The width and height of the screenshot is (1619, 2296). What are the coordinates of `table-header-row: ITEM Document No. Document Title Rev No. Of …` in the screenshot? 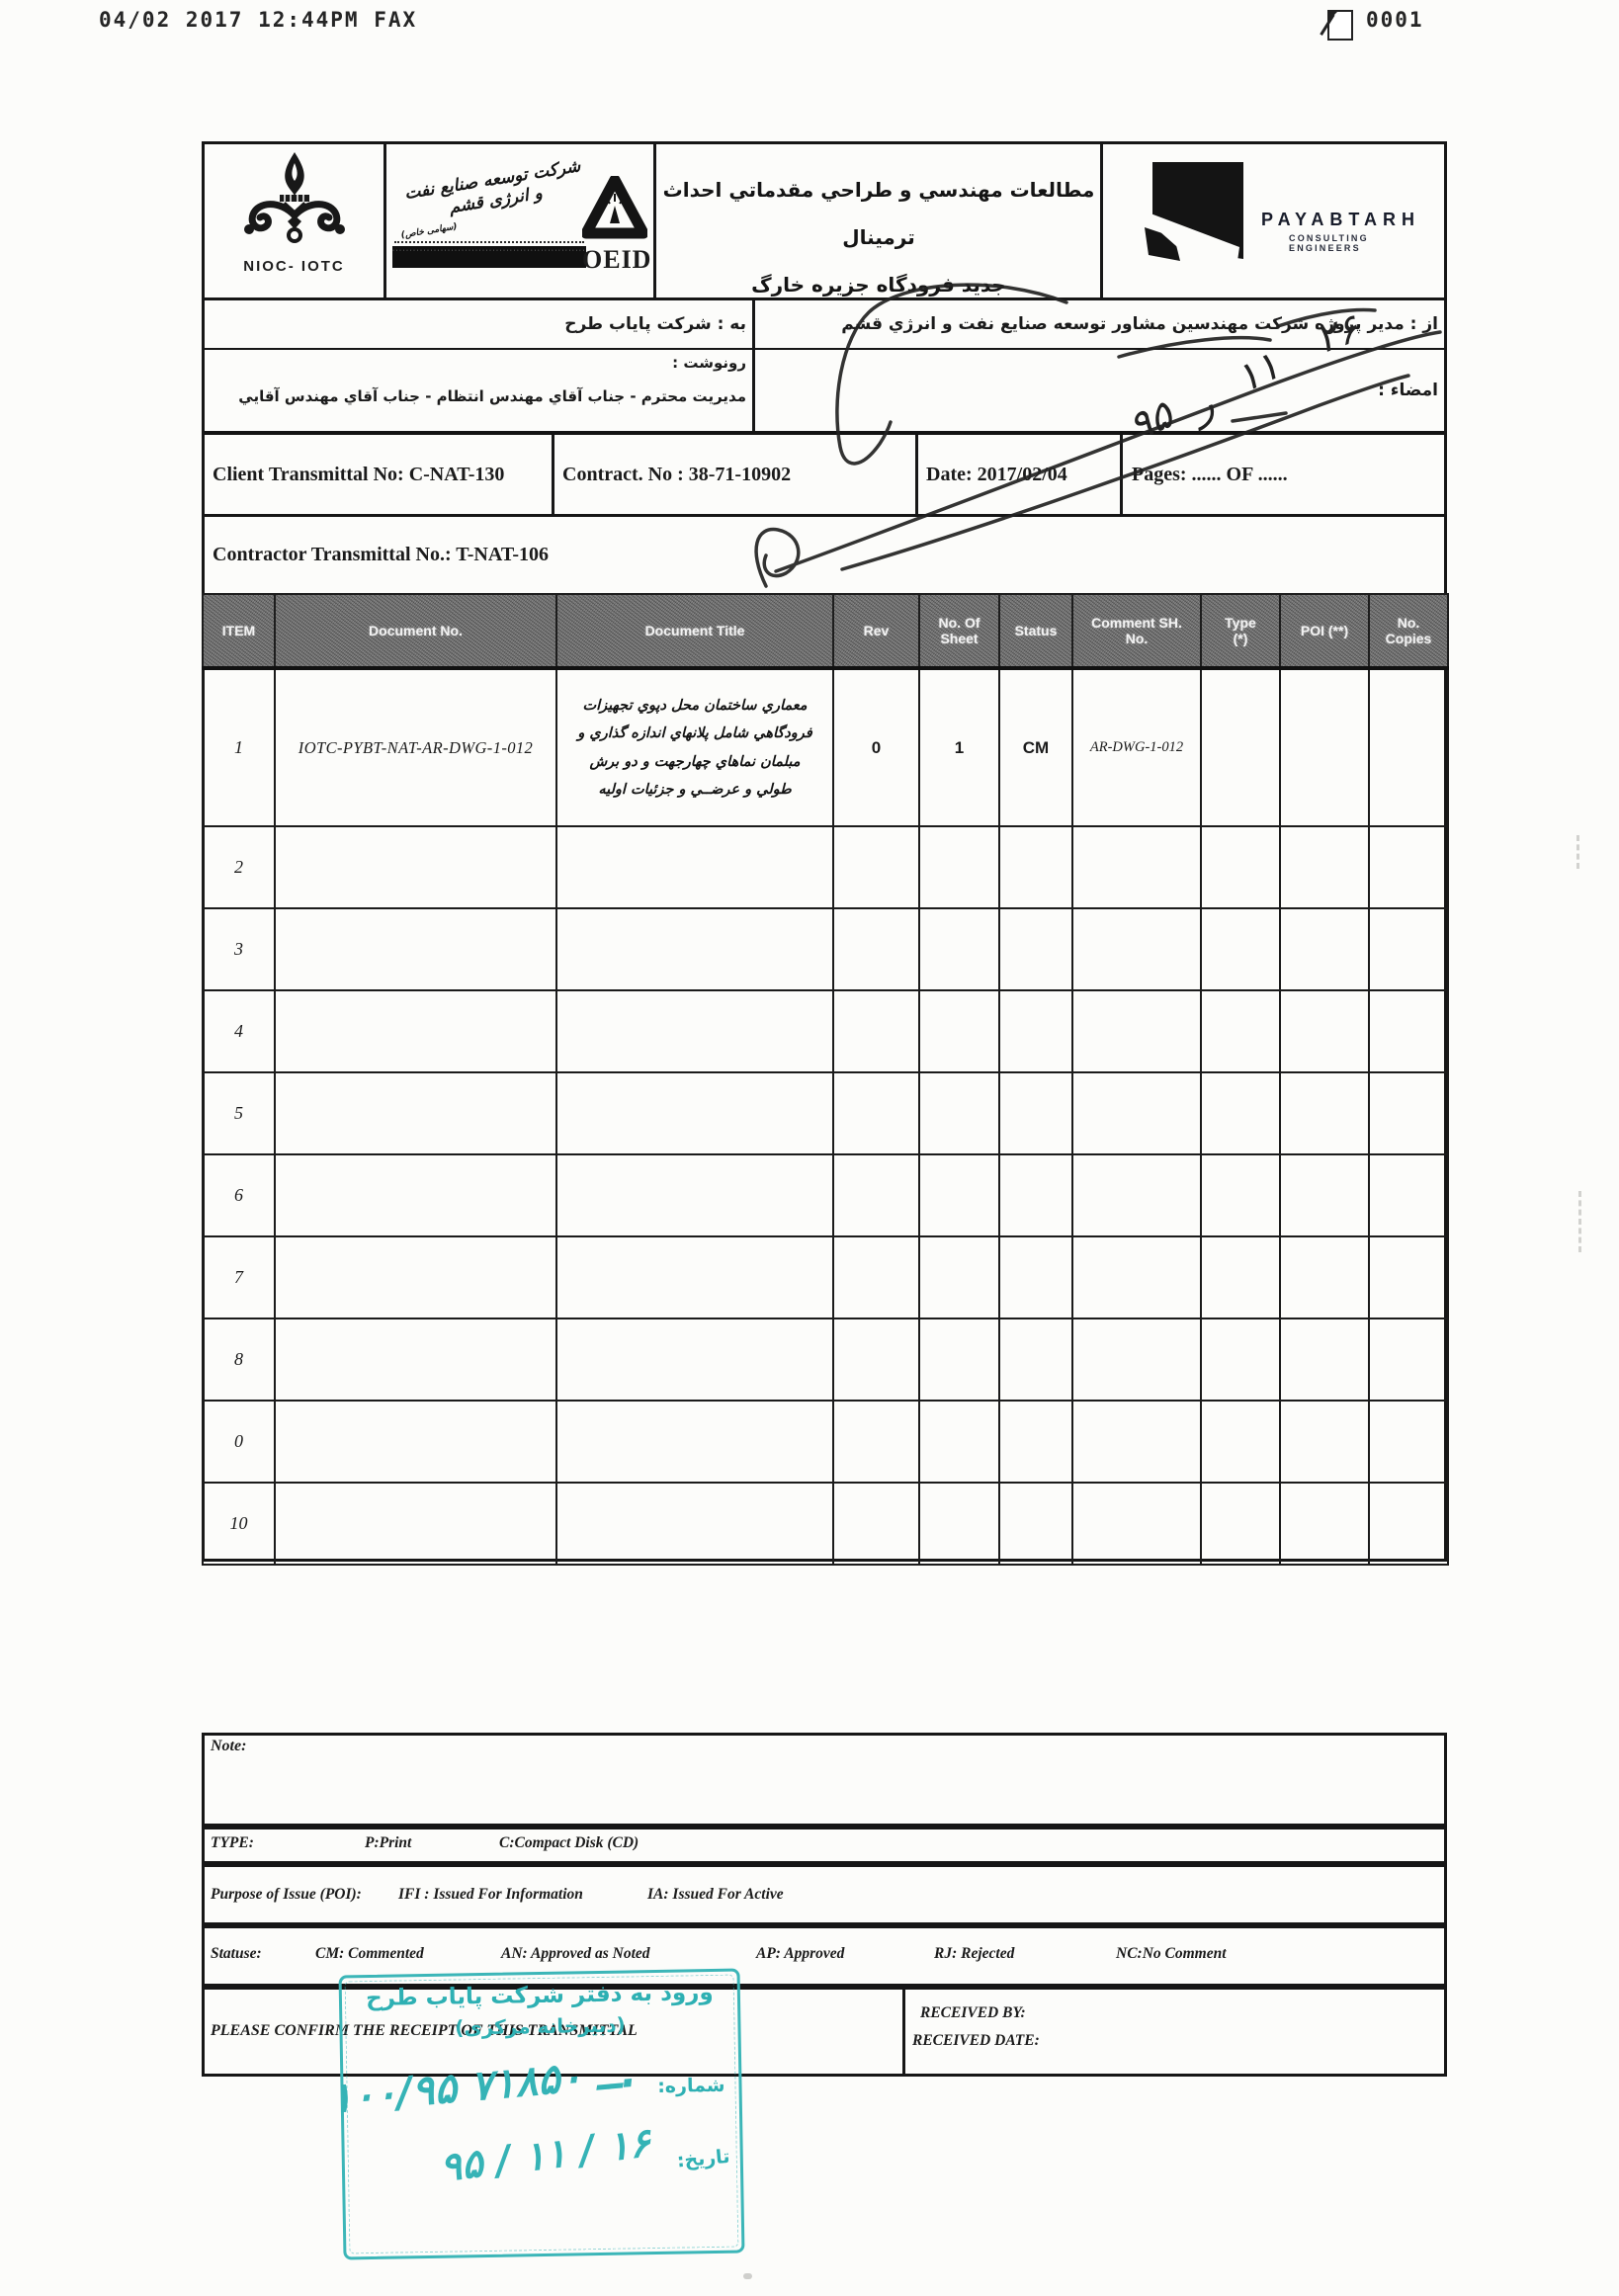 It's located at (826, 631).